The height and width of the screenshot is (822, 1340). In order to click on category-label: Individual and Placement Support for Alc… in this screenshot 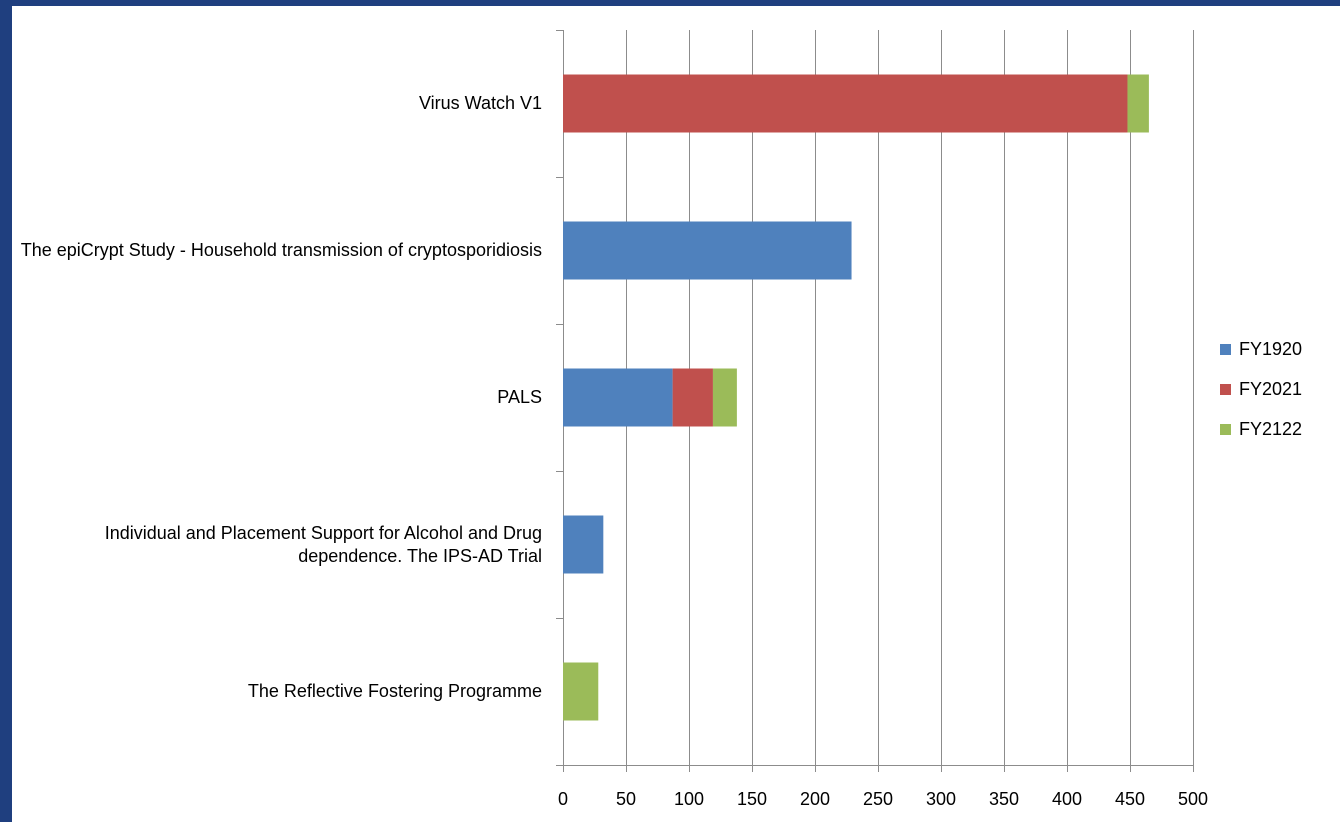, I will do `click(323, 544)`.